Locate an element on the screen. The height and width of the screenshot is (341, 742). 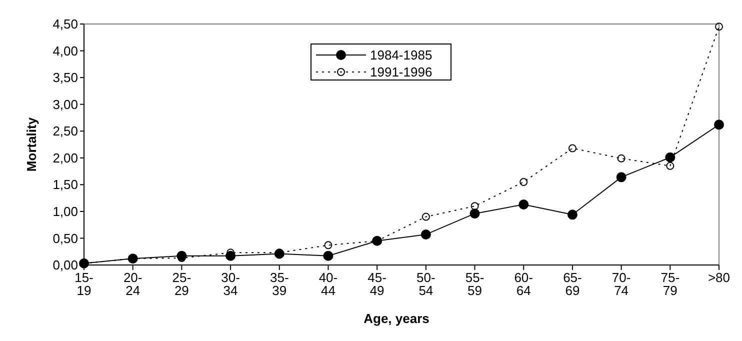
y-tick-label: 0,00 is located at coordinates (65, 265).